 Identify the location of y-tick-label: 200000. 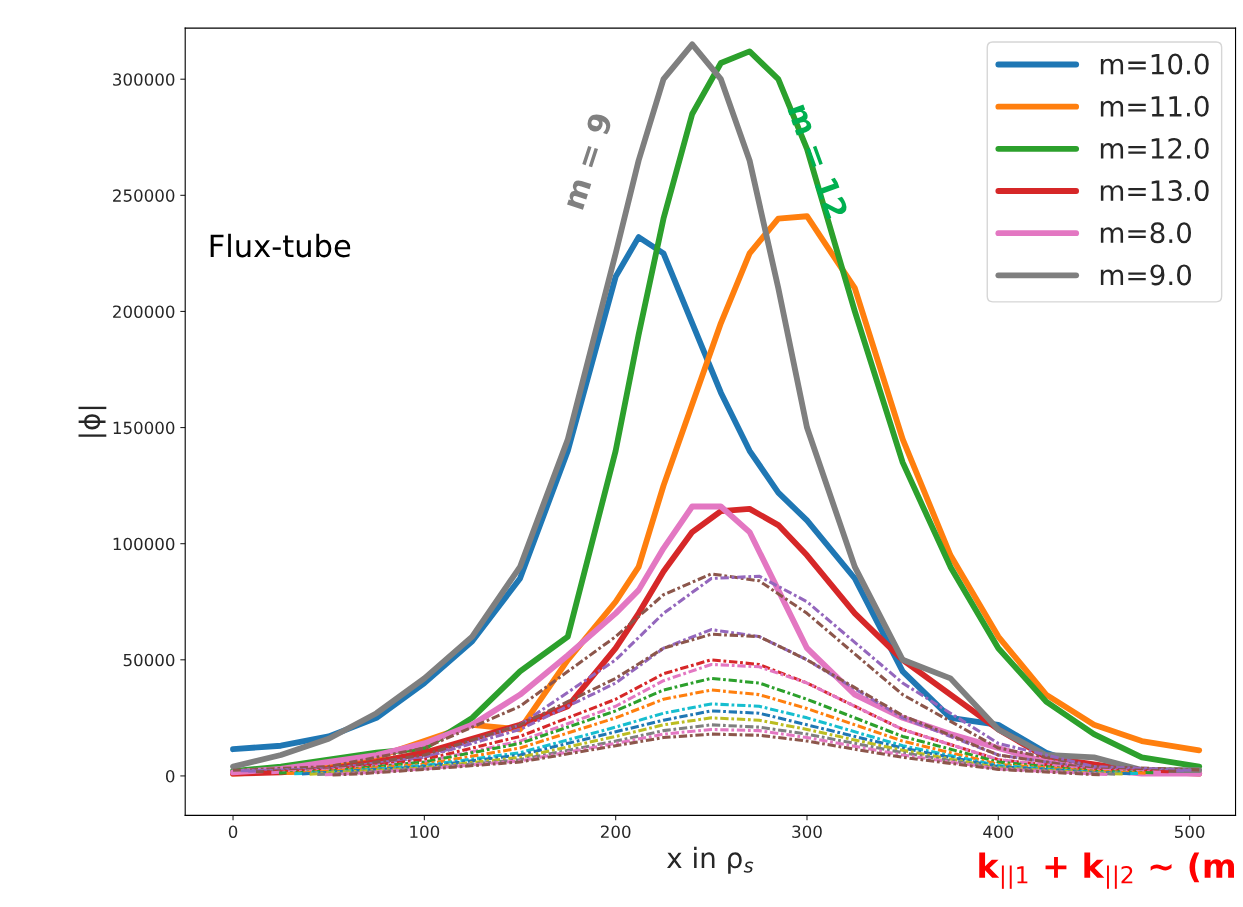
(144, 312).